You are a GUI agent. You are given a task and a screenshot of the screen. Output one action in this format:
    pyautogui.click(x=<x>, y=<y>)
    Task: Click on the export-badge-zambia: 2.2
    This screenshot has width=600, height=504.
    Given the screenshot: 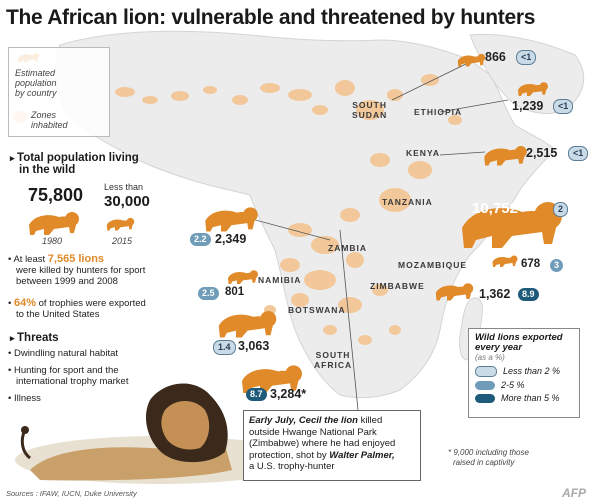 What is the action you would take?
    pyautogui.click(x=200, y=239)
    